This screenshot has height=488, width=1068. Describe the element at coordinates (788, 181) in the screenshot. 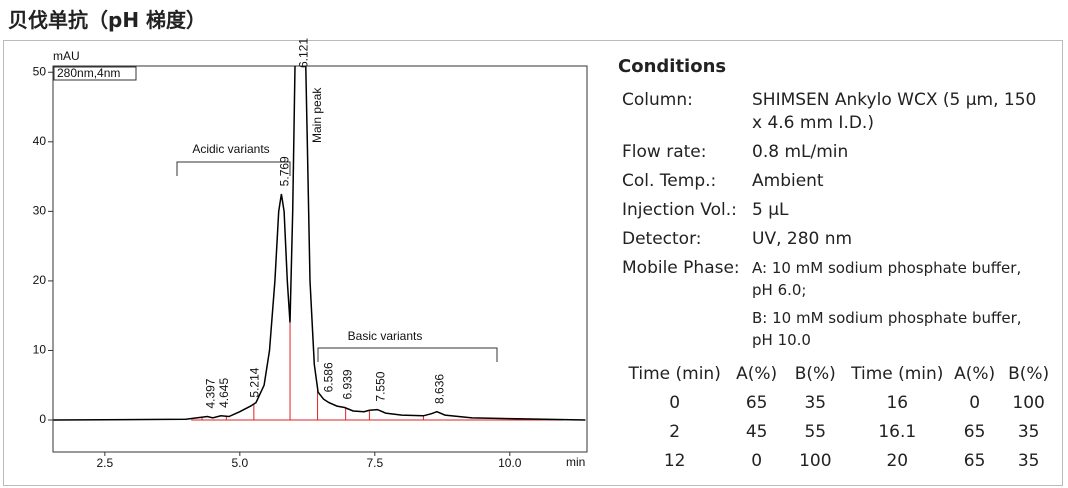

I see `value: Ambient` at that location.